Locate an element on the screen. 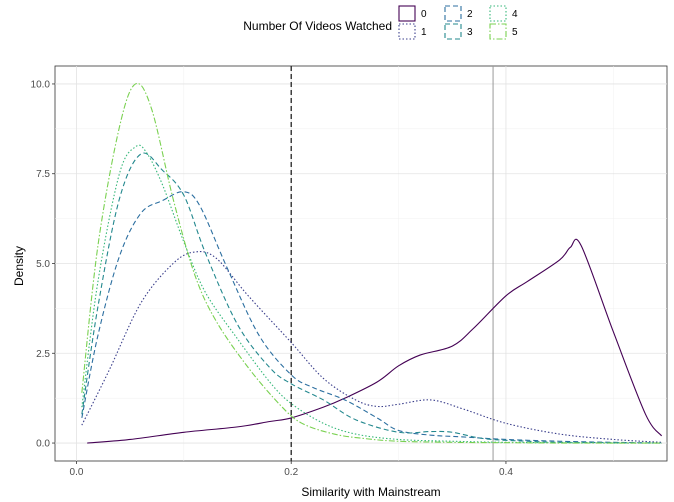 The image size is (674, 502). legend-label-4: 4 is located at coordinates (515, 14).